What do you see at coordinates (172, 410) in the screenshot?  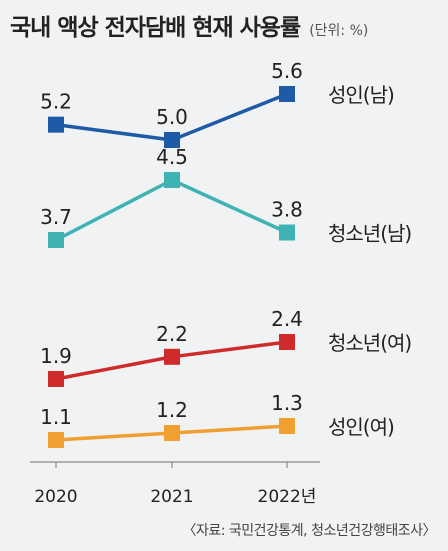 I see `data-label: 1.2` at bounding box center [172, 410].